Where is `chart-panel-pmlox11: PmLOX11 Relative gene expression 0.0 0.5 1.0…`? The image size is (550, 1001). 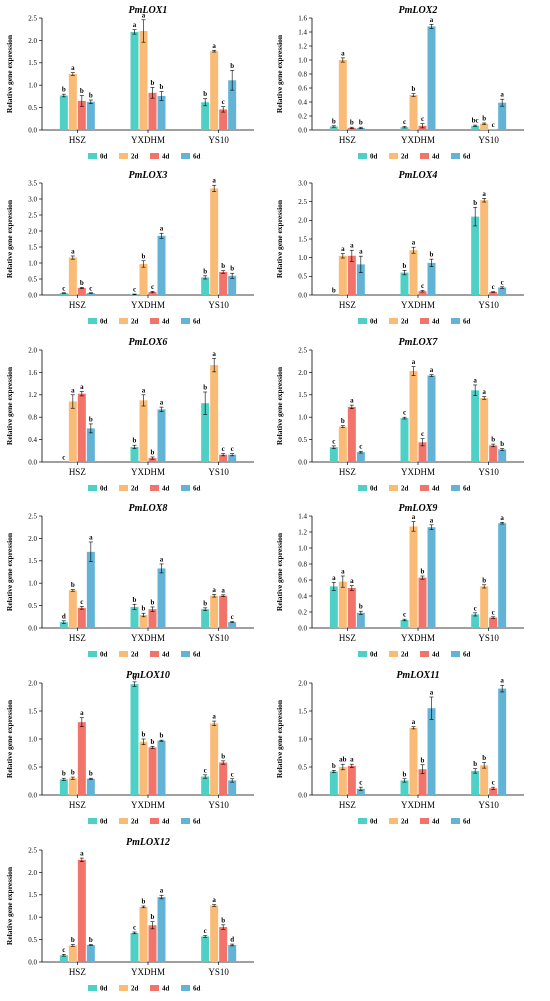
chart-panel-pmlox11: PmLOX11 Relative gene expression 0.0 0.5 1.0… is located at coordinates (399, 748).